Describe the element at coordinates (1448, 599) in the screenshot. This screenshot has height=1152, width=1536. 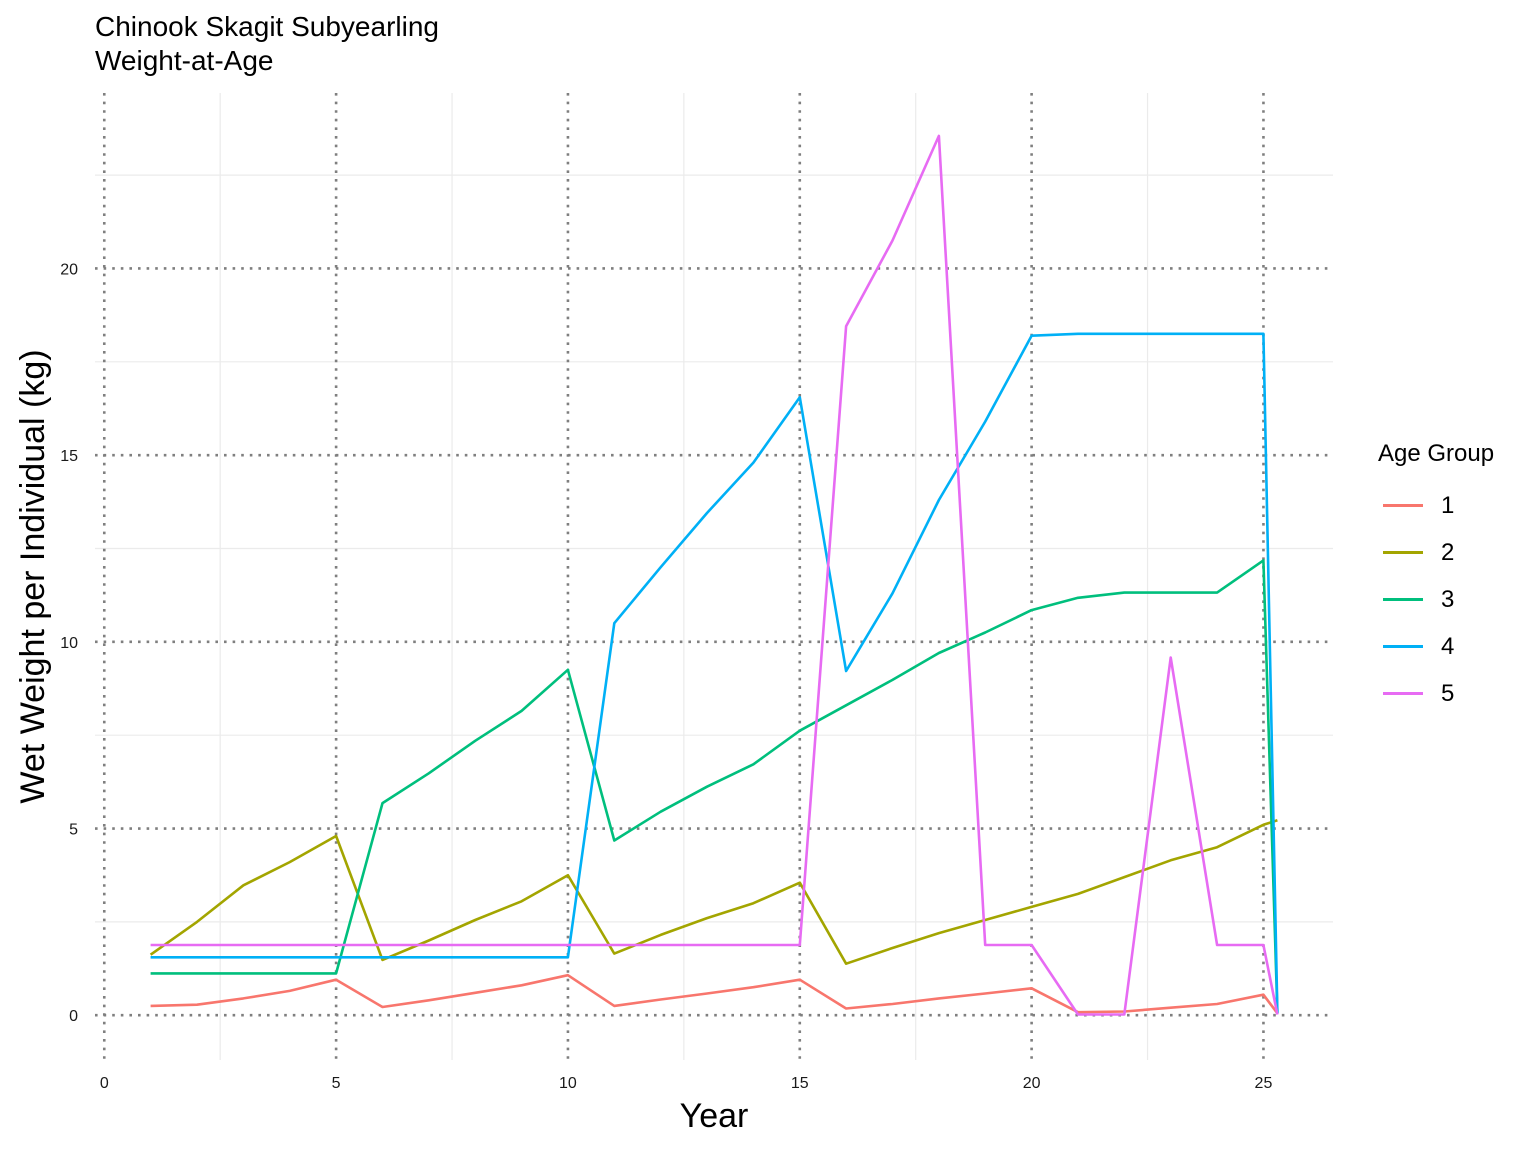
I see `legend-label: 3` at that location.